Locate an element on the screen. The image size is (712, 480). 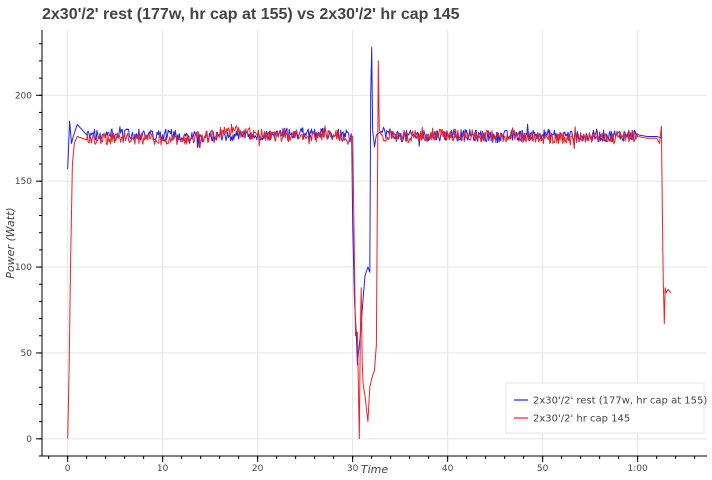
x-tick-label: 30 is located at coordinates (353, 469).